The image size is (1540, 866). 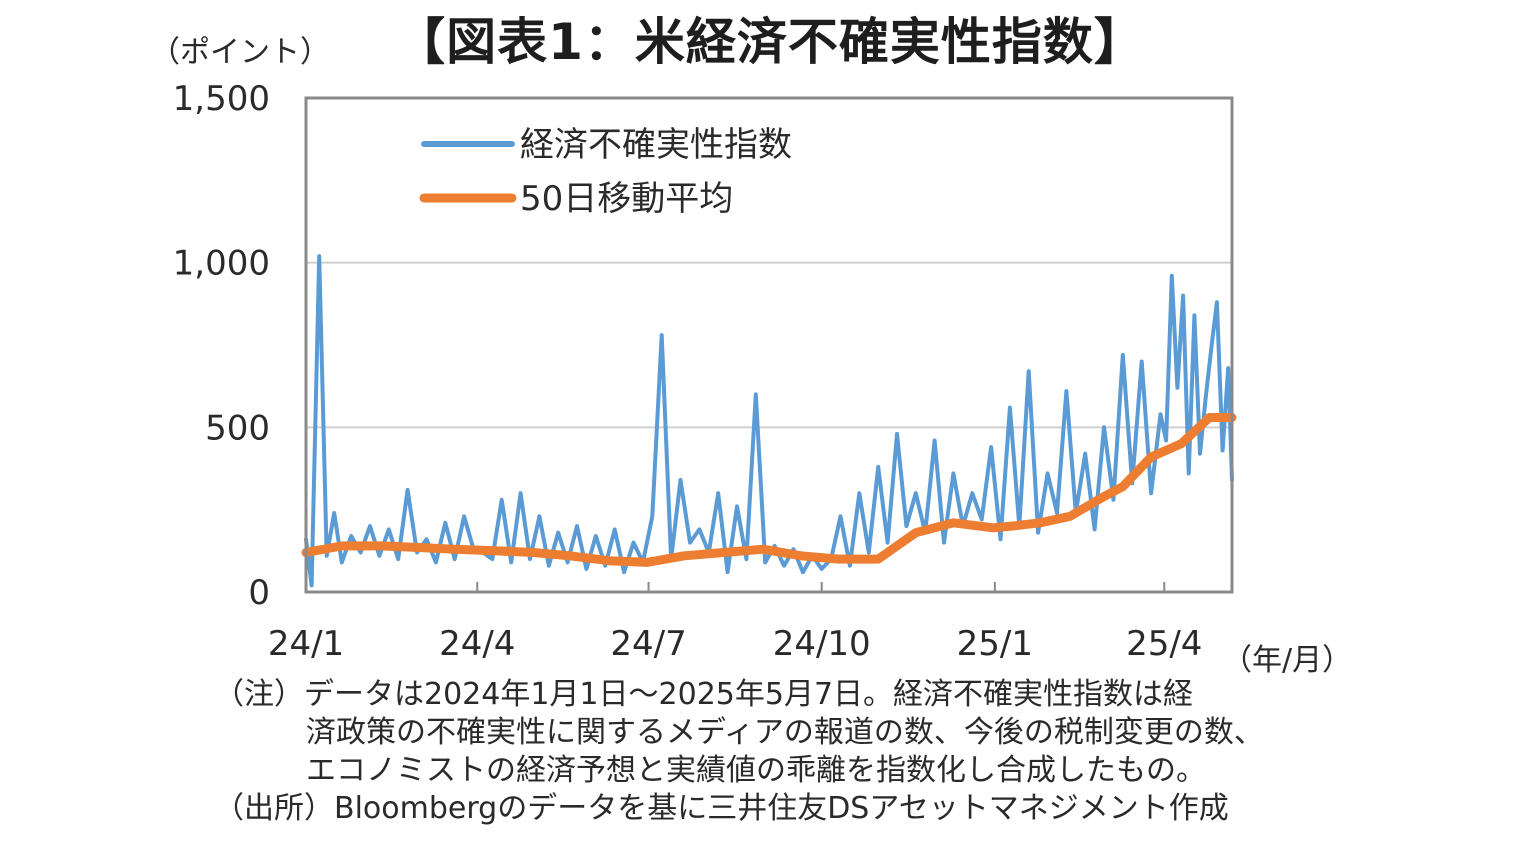 I want to click on x-tick-label: 25/1, so click(x=995, y=644).